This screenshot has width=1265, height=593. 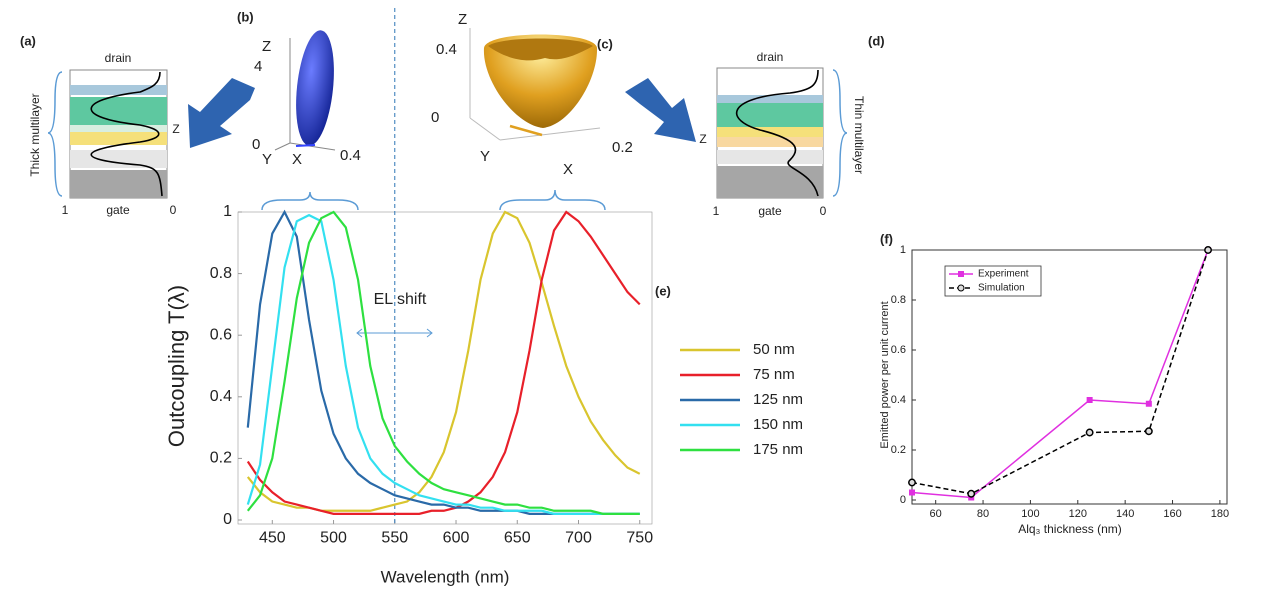 What do you see at coordinates (221, 396) in the screenshot?
I see `y-tick-label: 0.4` at bounding box center [221, 396].